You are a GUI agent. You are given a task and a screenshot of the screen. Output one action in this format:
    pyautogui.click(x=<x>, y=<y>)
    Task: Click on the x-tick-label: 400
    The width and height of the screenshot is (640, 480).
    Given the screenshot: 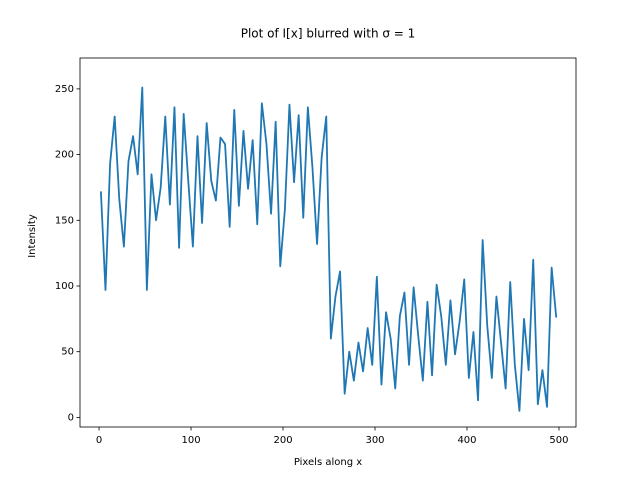 What is the action you would take?
    pyautogui.click(x=466, y=440)
    